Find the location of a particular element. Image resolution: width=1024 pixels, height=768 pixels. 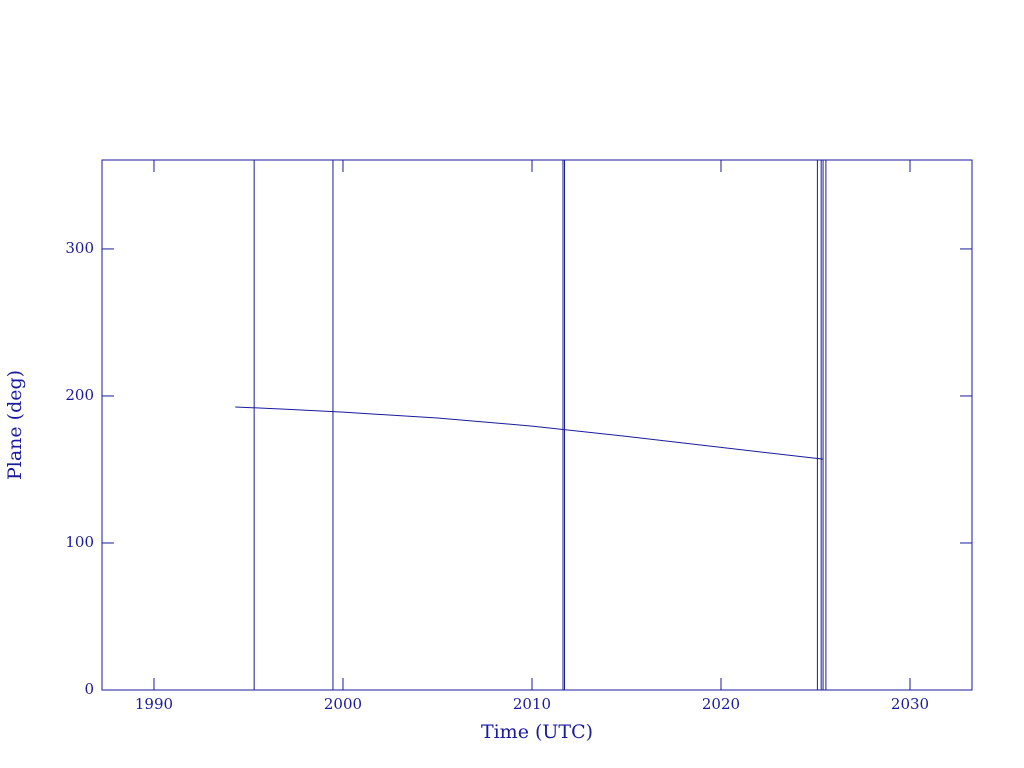

y-tick-label: 200 is located at coordinates (79, 395).